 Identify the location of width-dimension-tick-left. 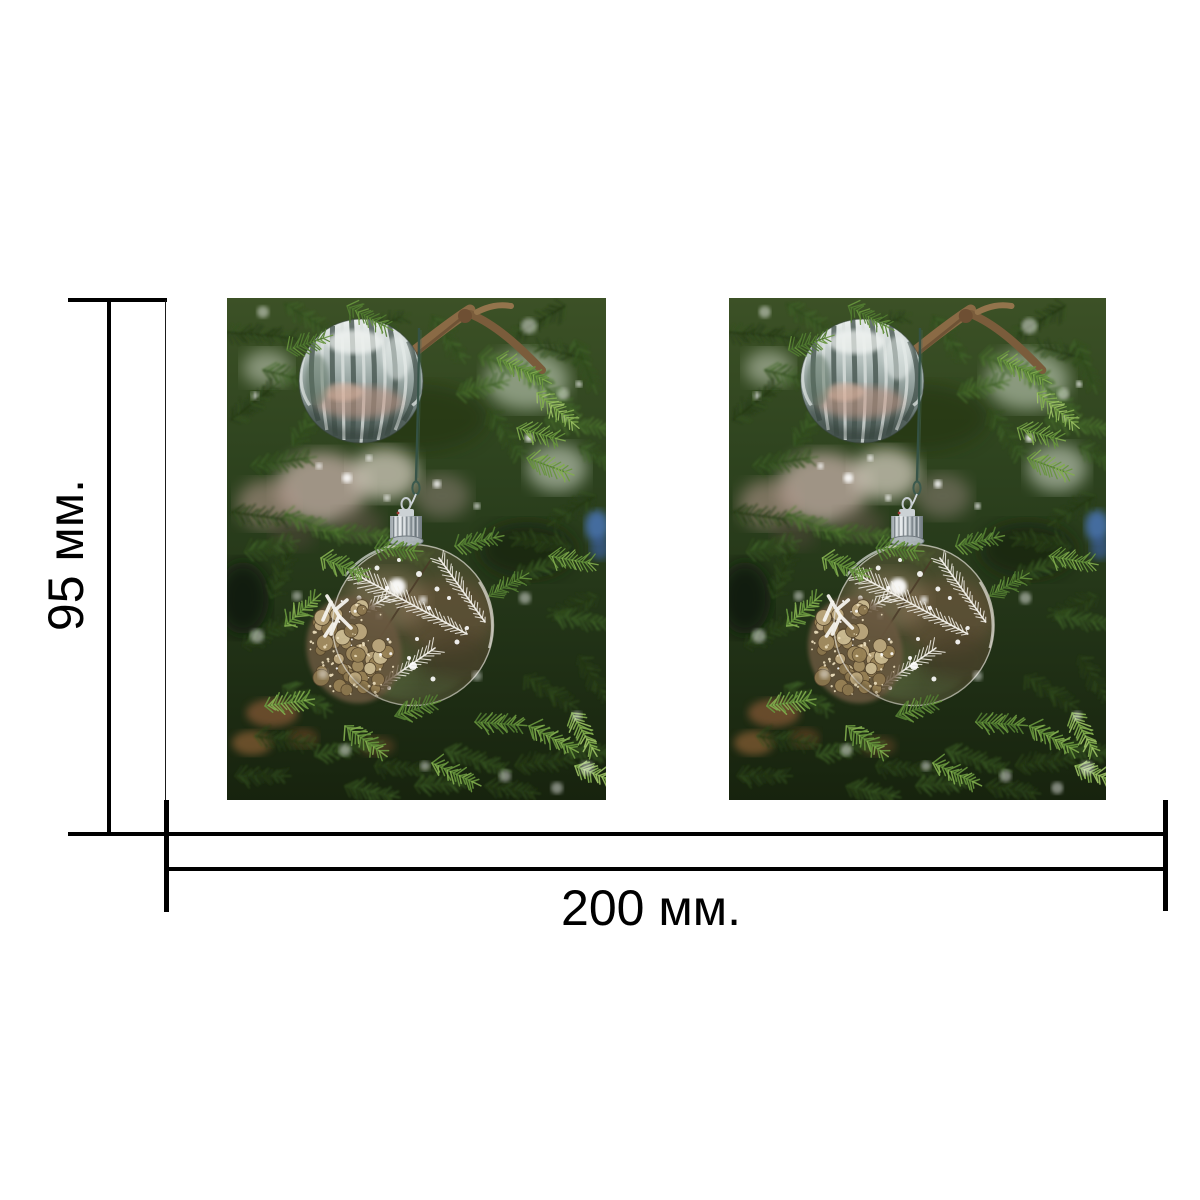
(166, 856).